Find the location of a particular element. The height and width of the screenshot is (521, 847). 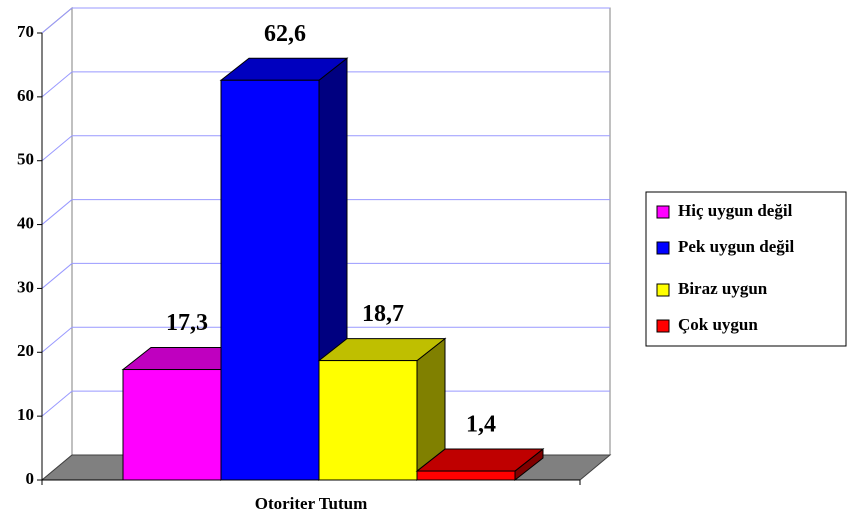

legend-label: Pek uygun değil is located at coordinates (736, 246).